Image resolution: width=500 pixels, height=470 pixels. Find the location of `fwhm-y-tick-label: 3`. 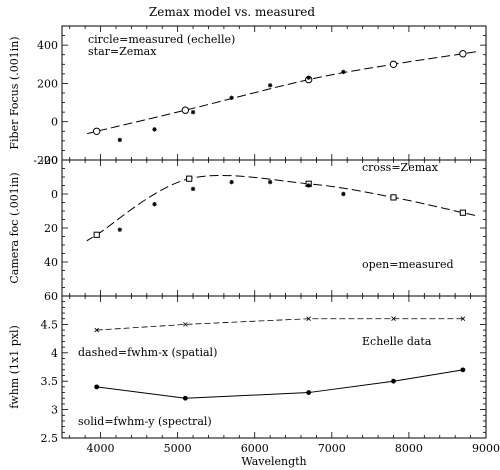

fwhm-y-tick-label: 3 is located at coordinates (54, 410).